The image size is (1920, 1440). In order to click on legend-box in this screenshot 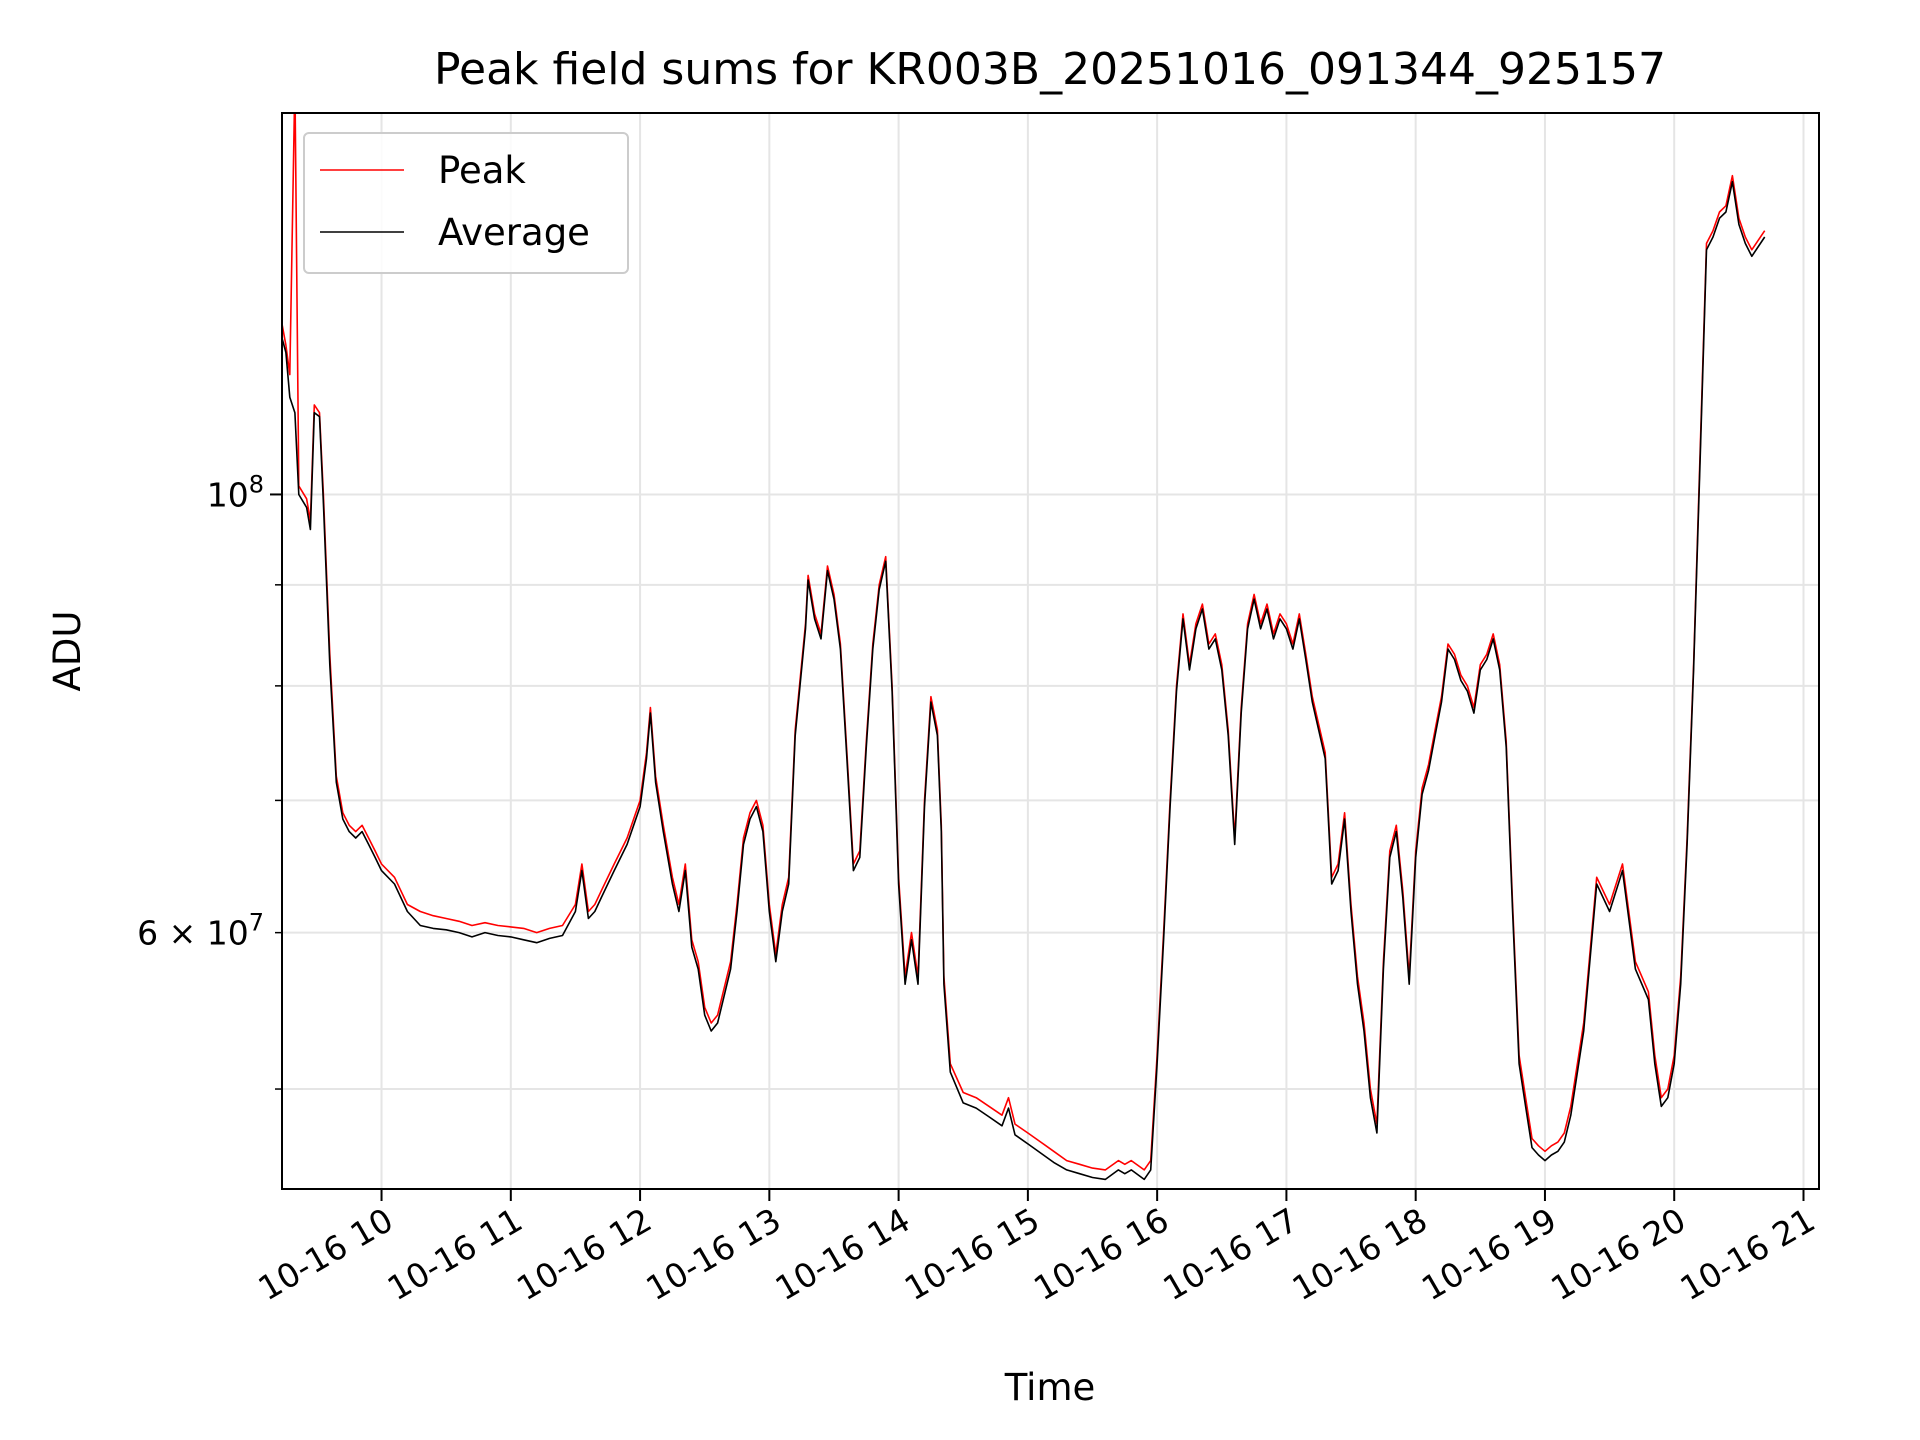, I will do `click(466, 203)`.